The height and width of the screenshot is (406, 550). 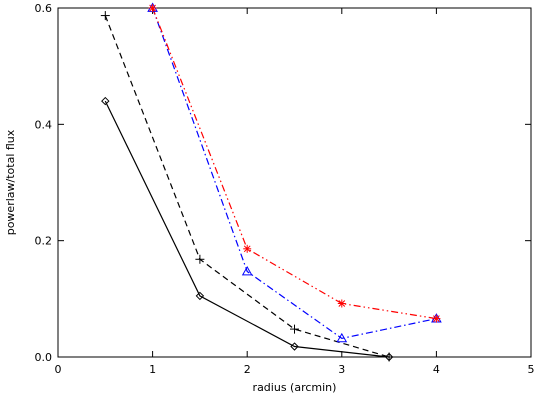 I want to click on x-tick-label: 0, so click(x=58, y=369).